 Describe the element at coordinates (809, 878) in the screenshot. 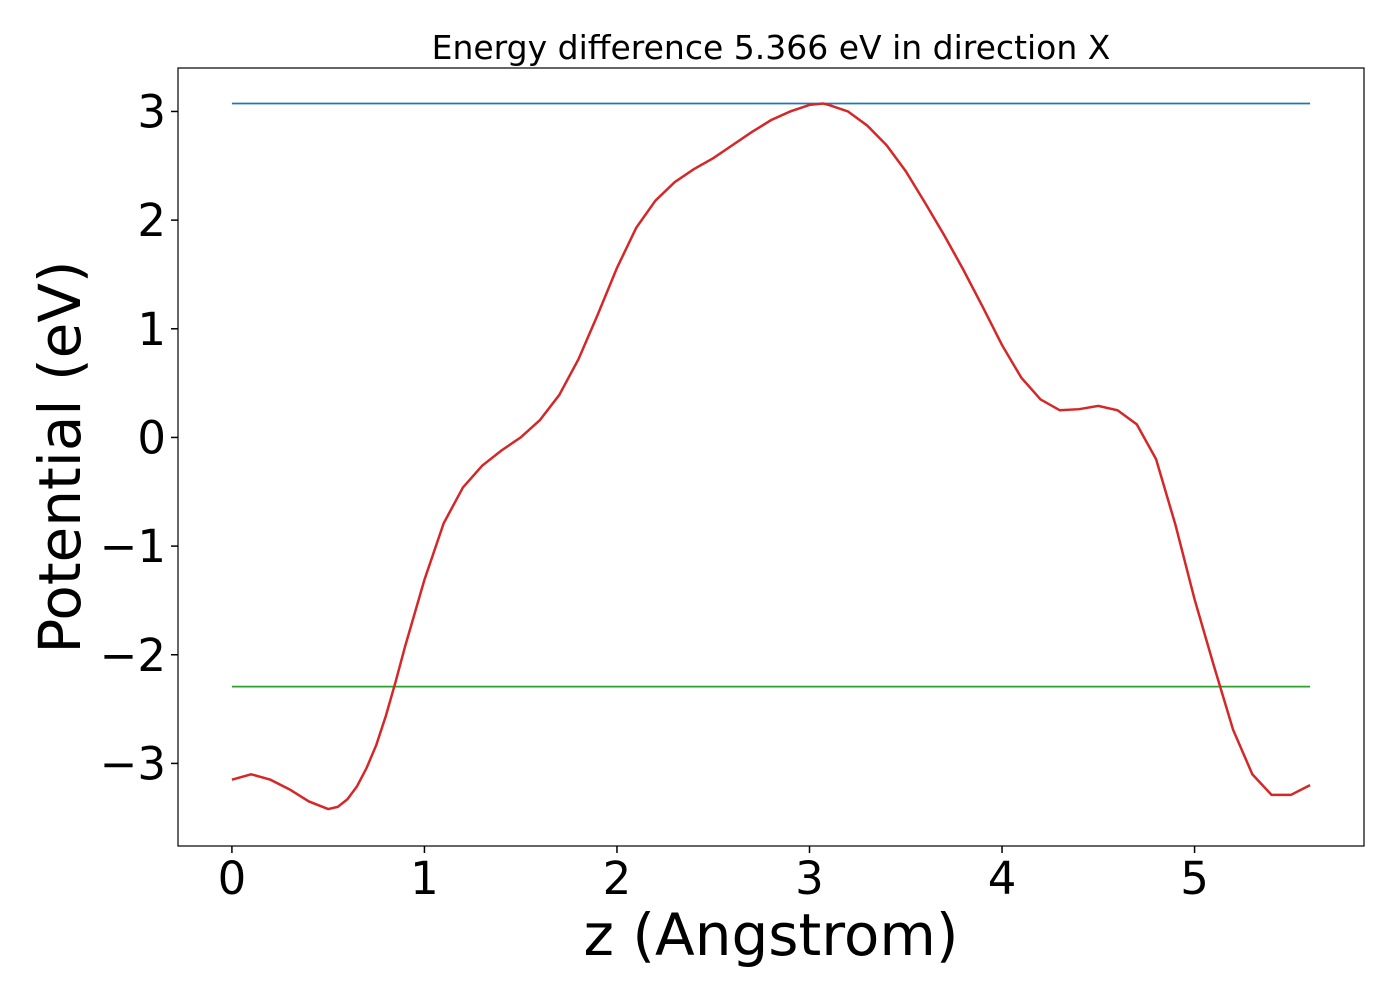

I see `x-tick-label: 3` at that location.